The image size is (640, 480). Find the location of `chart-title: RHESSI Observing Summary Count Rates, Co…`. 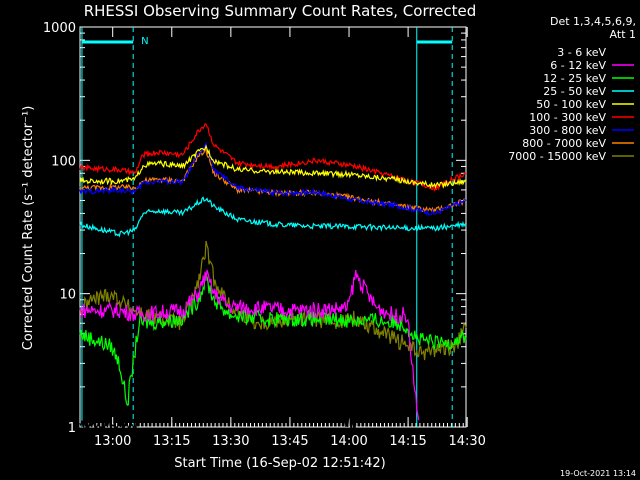

chart-title: RHESSI Observing Summary Count Rates, Co… is located at coordinates (280, 11).